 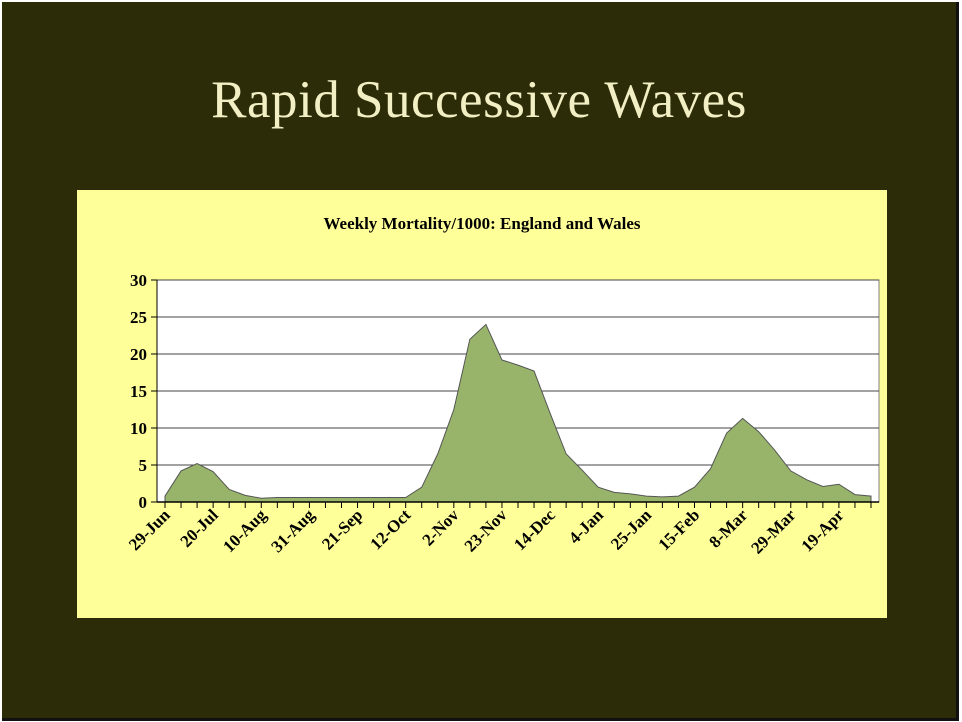 I want to click on x-tick-label: 20-Jul, so click(x=199, y=528).